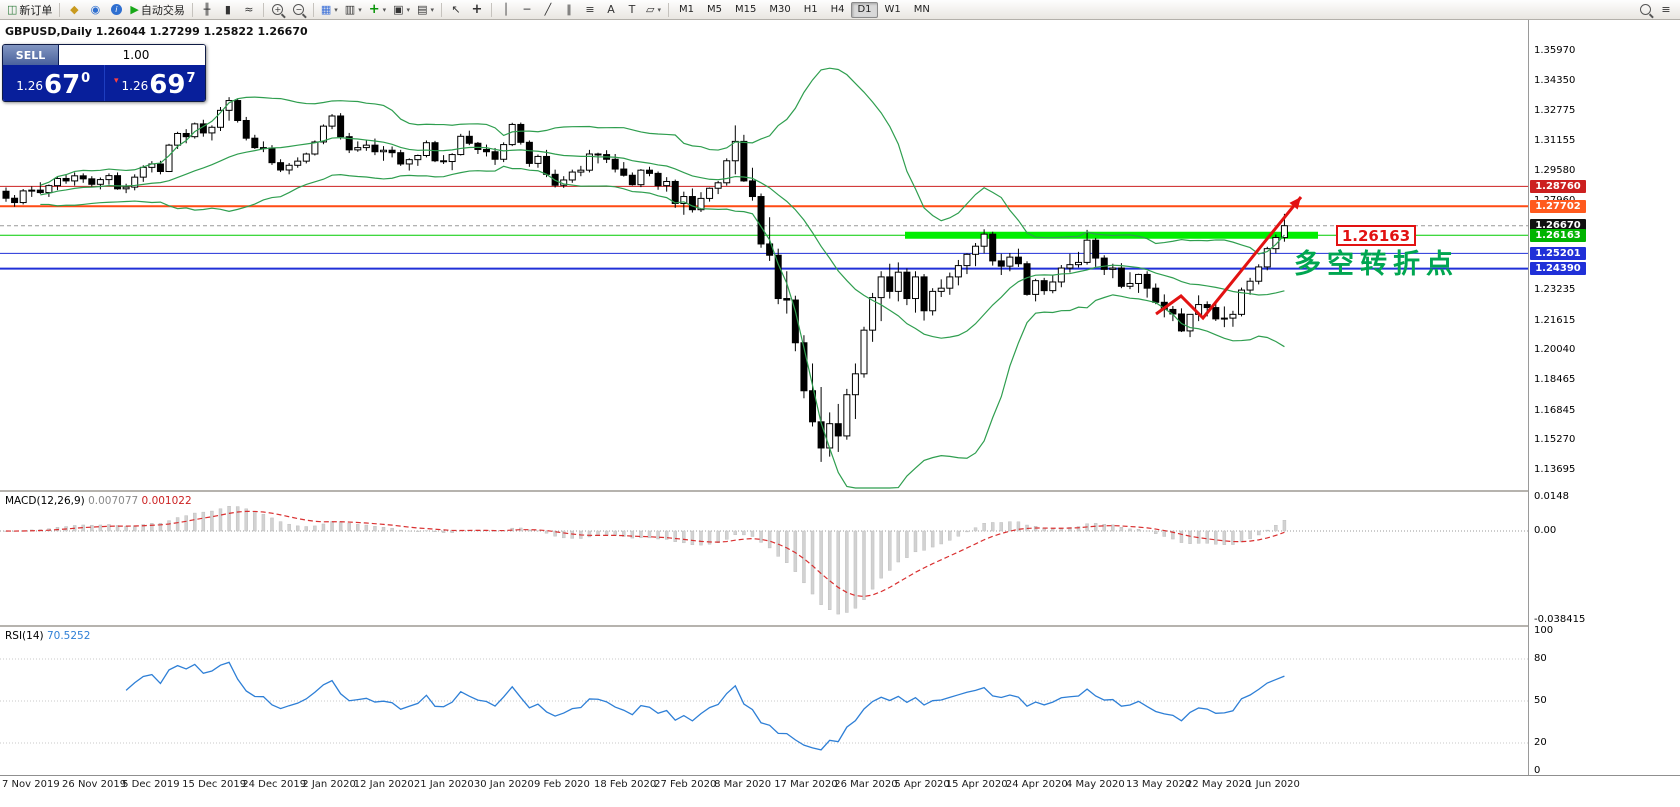 This screenshot has height=807, width=1680. What do you see at coordinates (561, 784) in the screenshot?
I see `date-label: 9 Feb 2020` at bounding box center [561, 784].